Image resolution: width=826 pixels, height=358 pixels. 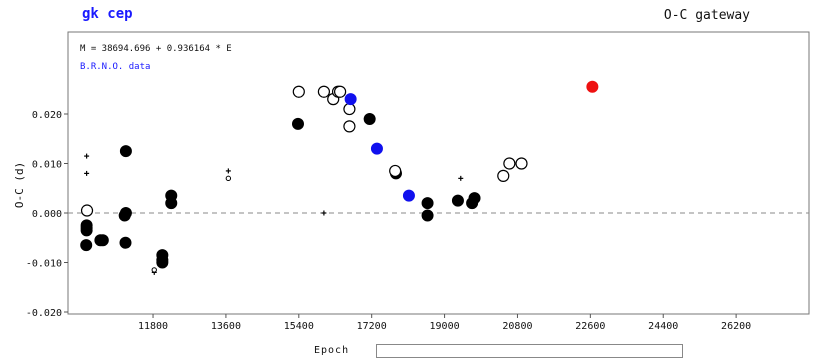 What do you see at coordinates (19, 185) in the screenshot?
I see `y-axis-title: O-C (d)` at bounding box center [19, 185].